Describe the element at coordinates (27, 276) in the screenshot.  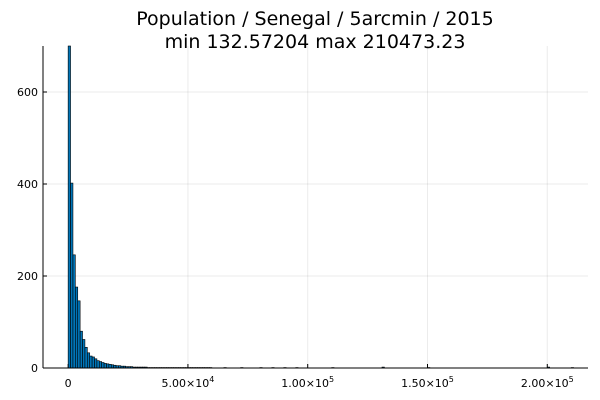
I see `y-tick-label: 200` at that location.